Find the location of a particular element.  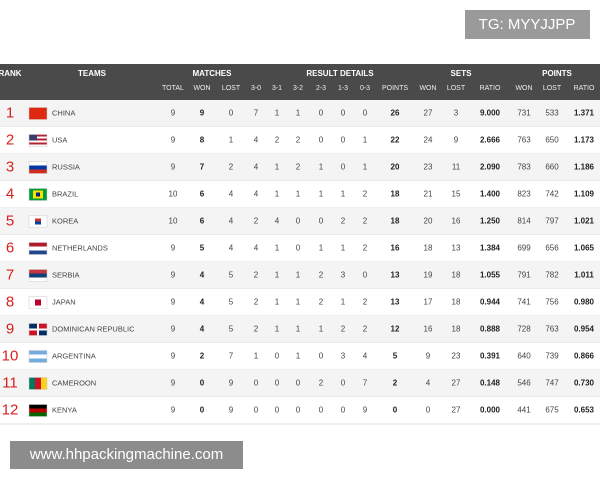

cell: 675 is located at coordinates (552, 410).